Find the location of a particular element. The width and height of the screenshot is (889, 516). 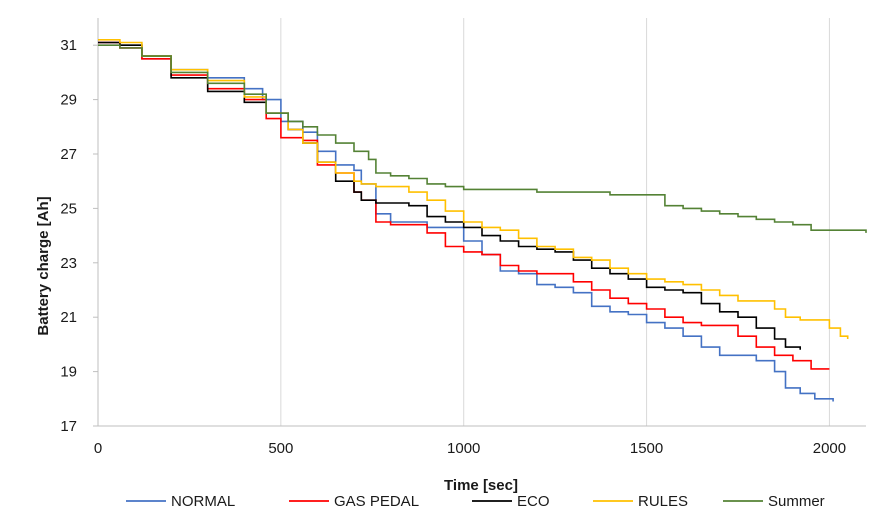

legend-item-eco: ECO is located at coordinates (511, 501).